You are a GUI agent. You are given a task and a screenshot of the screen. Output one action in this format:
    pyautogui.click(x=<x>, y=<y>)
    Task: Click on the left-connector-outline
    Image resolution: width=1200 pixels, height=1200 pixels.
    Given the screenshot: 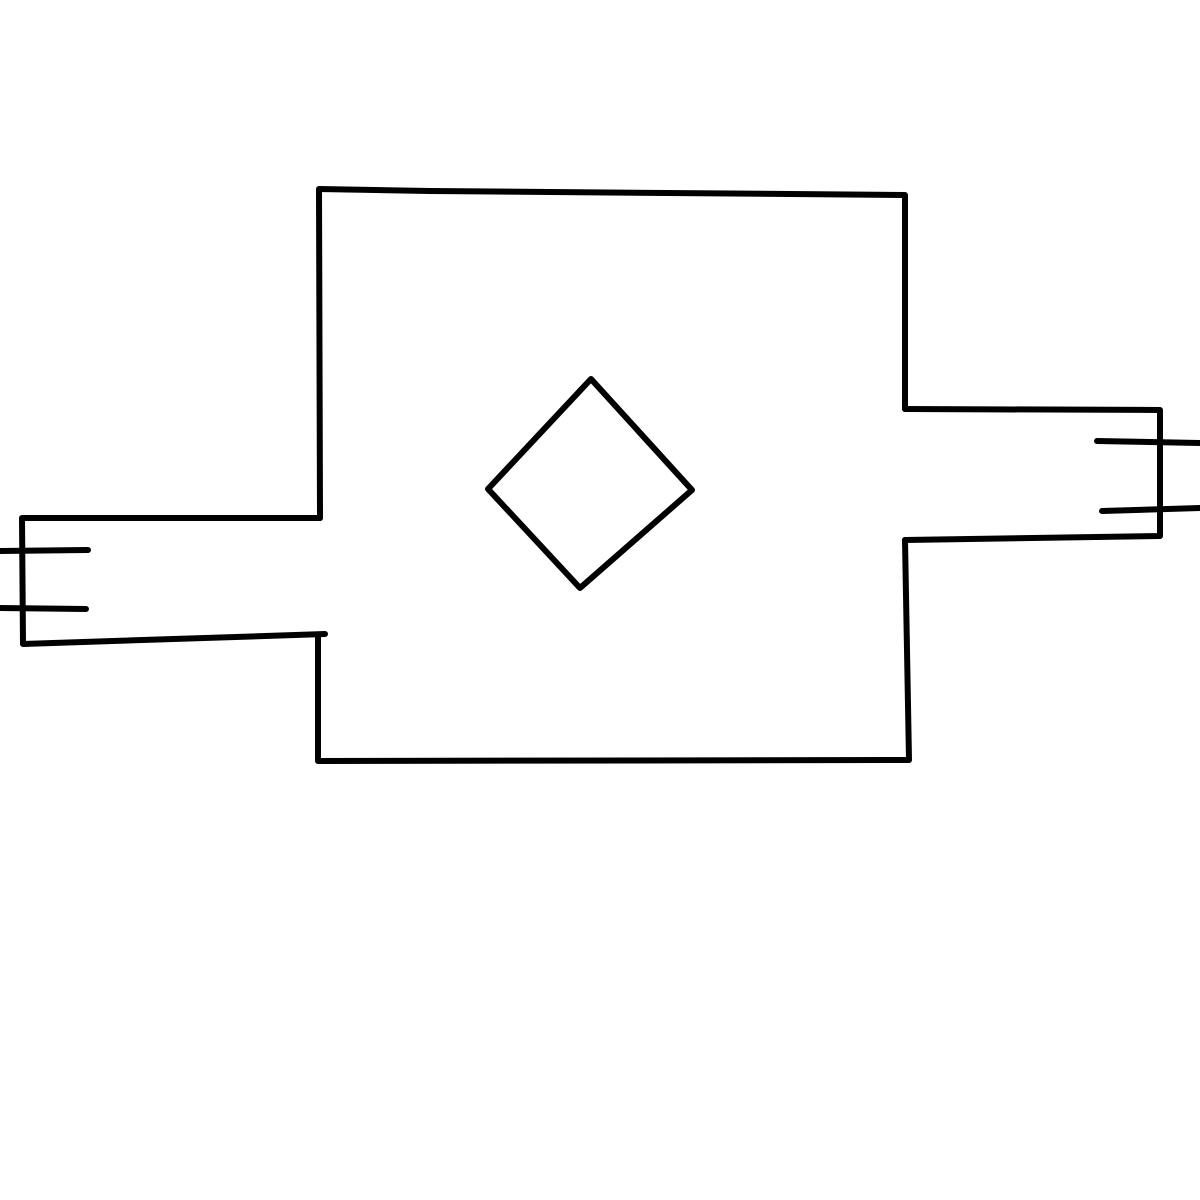 What is the action you would take?
    pyautogui.click(x=173, y=581)
    